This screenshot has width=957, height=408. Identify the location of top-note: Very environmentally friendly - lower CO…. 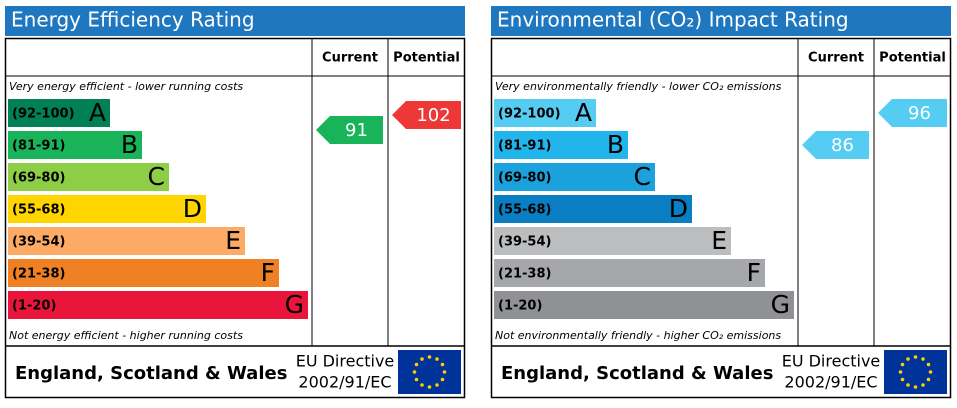
(638, 86).